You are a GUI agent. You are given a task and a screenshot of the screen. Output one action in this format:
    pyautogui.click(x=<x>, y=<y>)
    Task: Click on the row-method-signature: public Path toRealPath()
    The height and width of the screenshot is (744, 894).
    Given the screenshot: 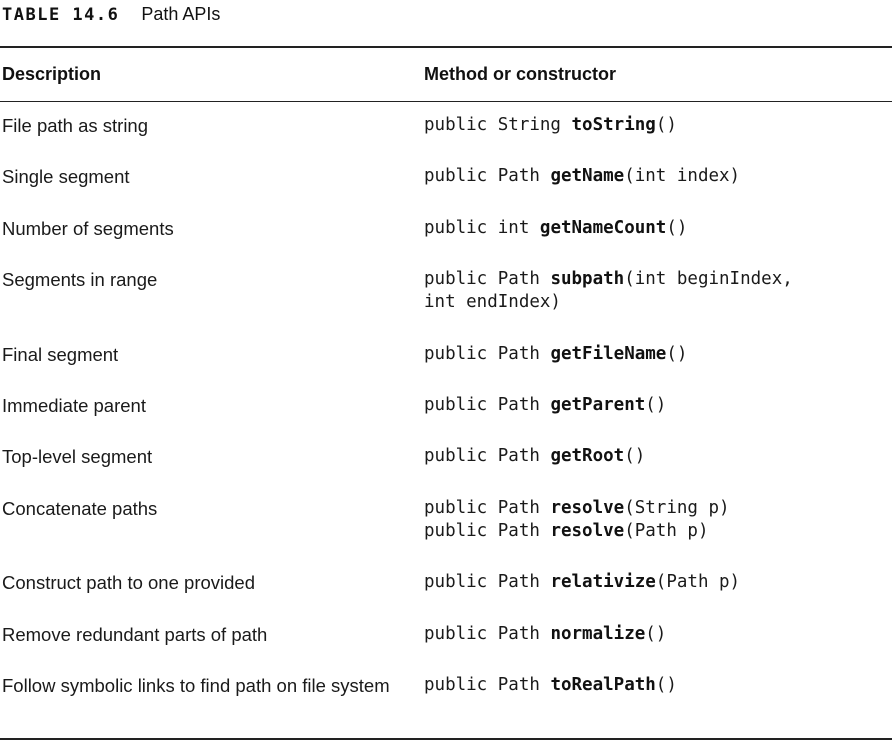 What is the action you would take?
    pyautogui.click(x=658, y=685)
    